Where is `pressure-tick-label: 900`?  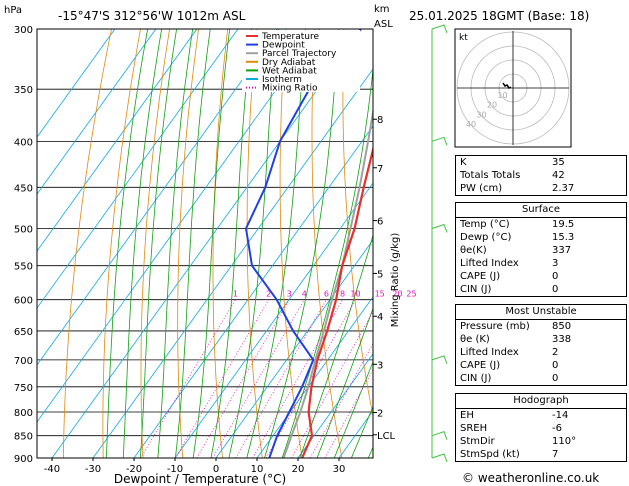
pressure-tick-label: 900 is located at coordinates (23, 459).